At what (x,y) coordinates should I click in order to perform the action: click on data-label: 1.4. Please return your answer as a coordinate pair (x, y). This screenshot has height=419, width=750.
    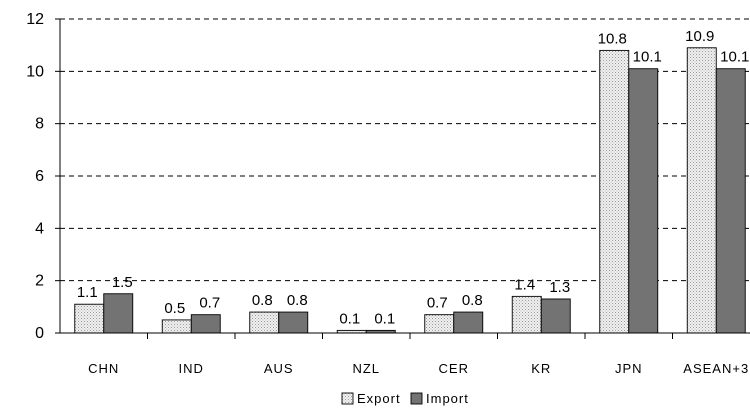
    Looking at the image, I should click on (524, 284).